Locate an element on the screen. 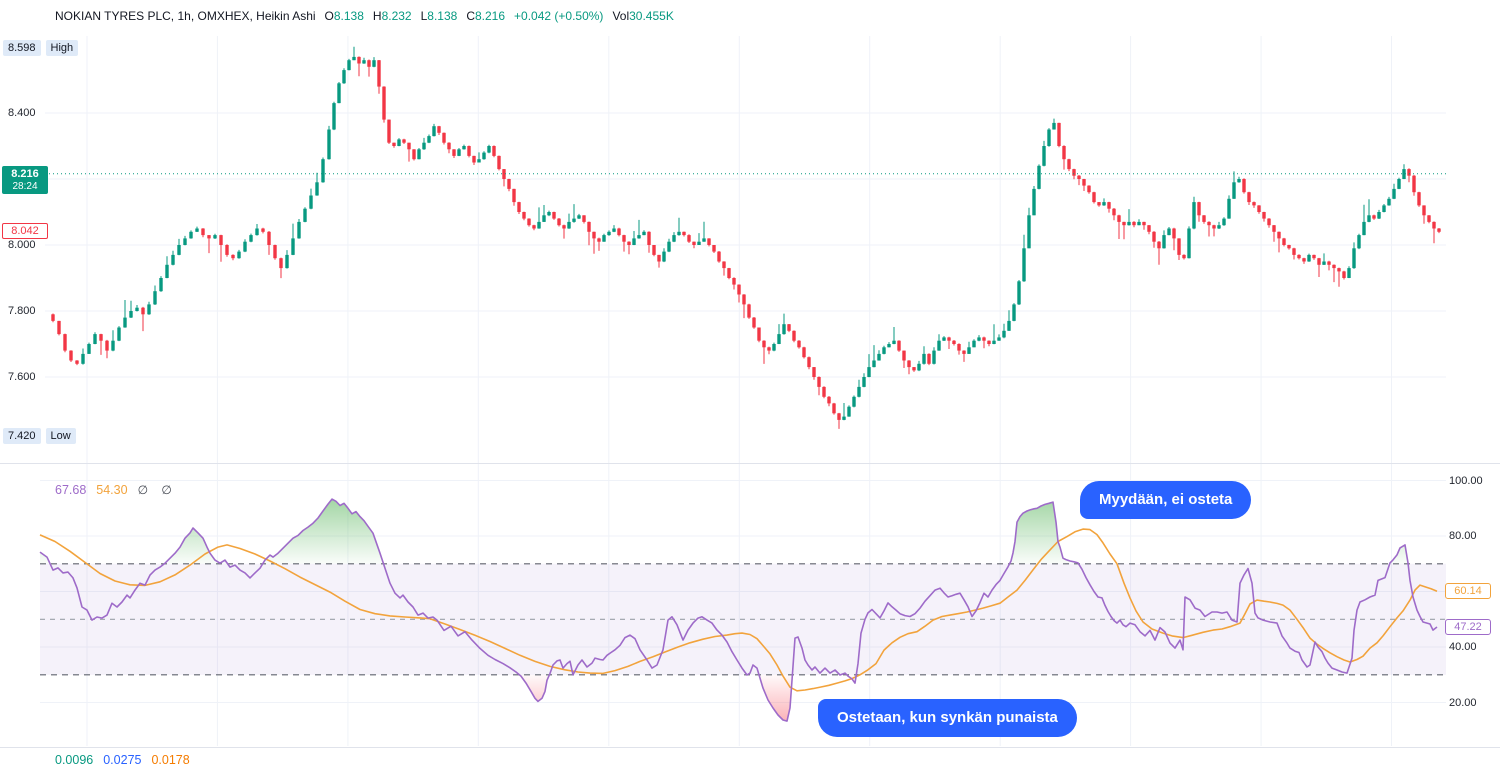 The width and height of the screenshot is (1500, 776). bottom-indicator-legend: 0.0096 0.0275 0.0178 is located at coordinates (122, 760).